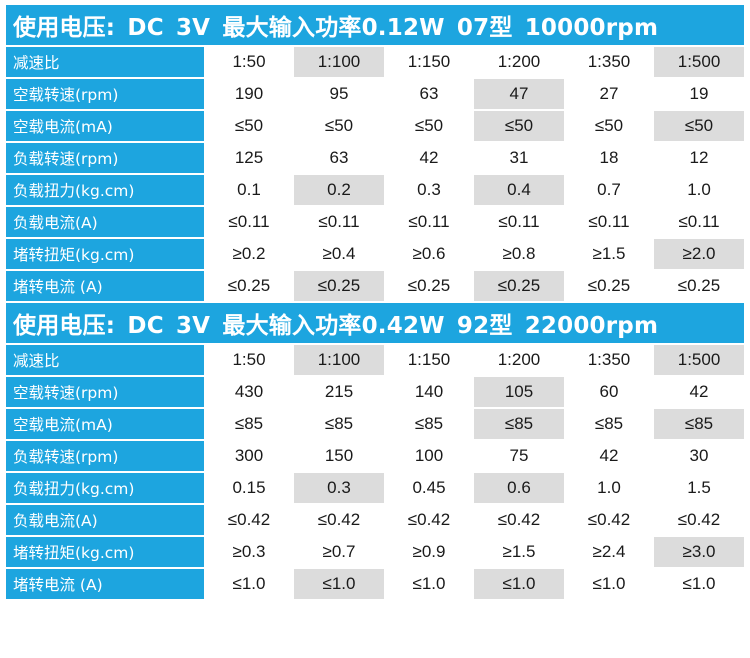 The width and height of the screenshot is (750, 658). Describe the element at coordinates (519, 392) in the screenshot. I see `table-cell: 105` at that location.